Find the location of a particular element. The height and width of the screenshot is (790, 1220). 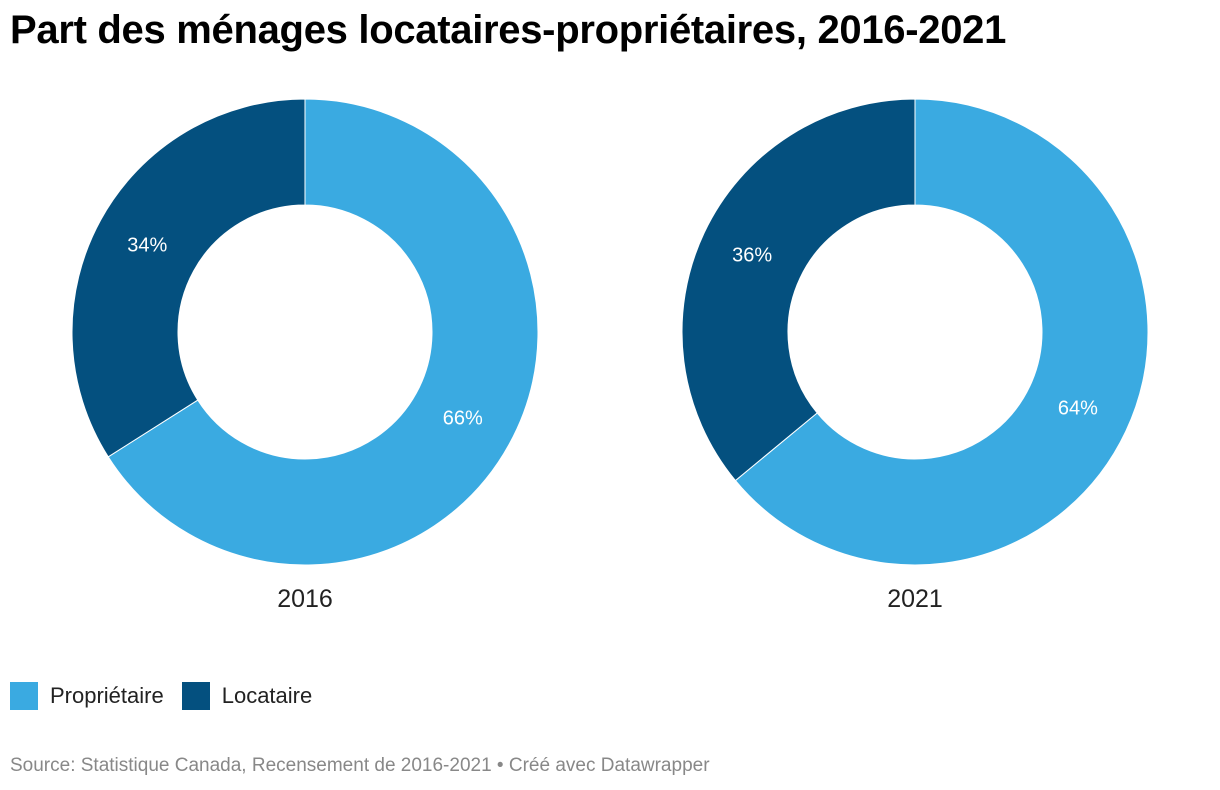

slice-value-label-locataire-2021: 36% is located at coordinates (752, 255).